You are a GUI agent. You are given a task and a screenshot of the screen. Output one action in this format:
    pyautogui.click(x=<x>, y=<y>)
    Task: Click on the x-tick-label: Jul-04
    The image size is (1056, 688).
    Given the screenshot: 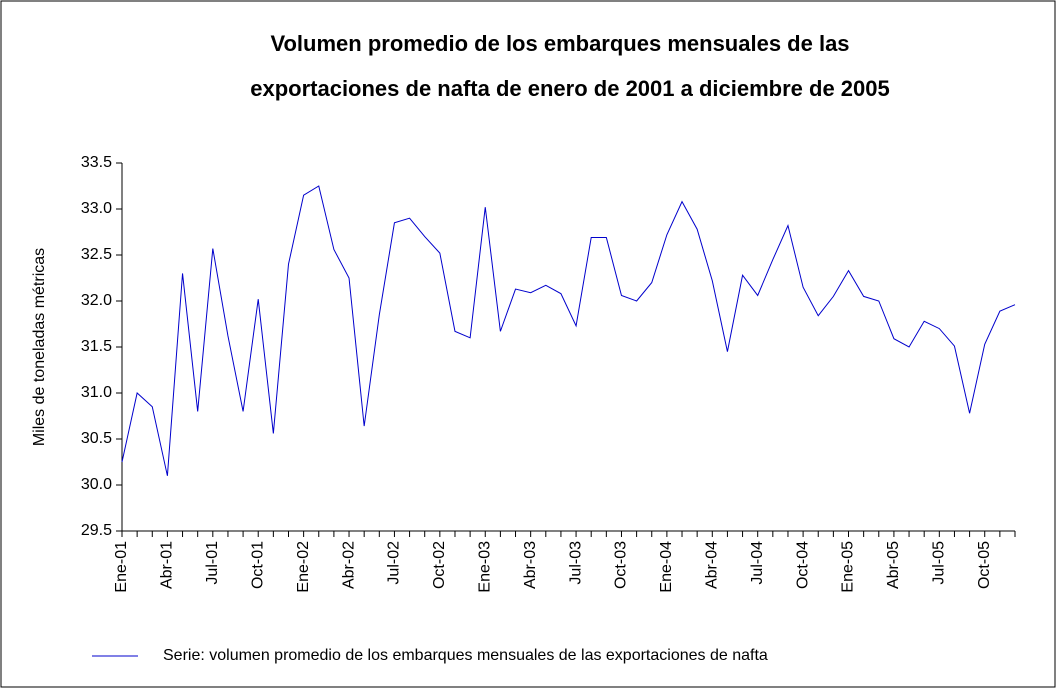 What is the action you would take?
    pyautogui.click(x=757, y=563)
    